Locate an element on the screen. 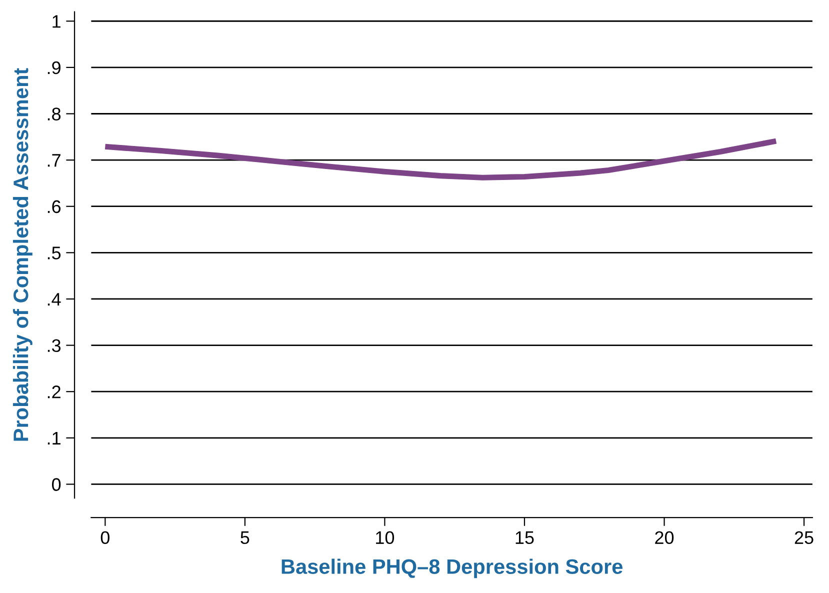  y-tick-label: .8 is located at coordinates (54, 114).